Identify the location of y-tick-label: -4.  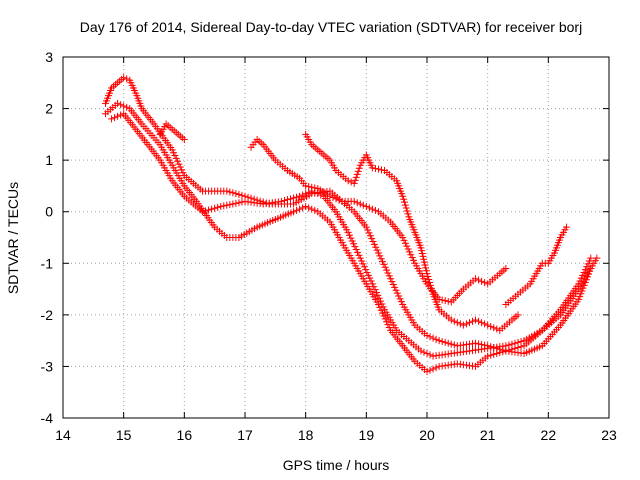
(47, 418).